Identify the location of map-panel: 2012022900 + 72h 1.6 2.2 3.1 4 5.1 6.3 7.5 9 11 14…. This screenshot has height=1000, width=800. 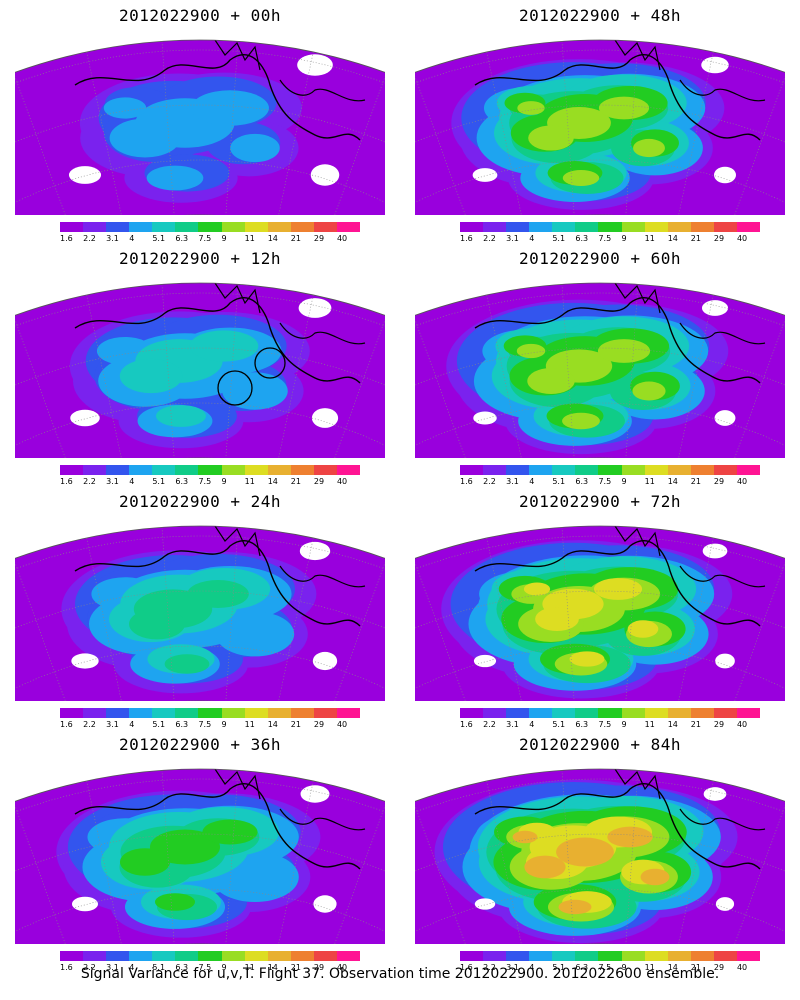
(600, 607).